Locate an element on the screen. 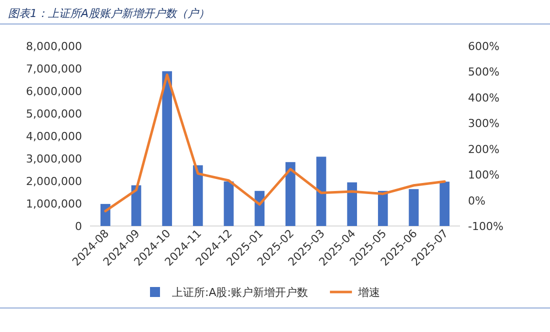  legend-label: 增速 is located at coordinates (368, 292).